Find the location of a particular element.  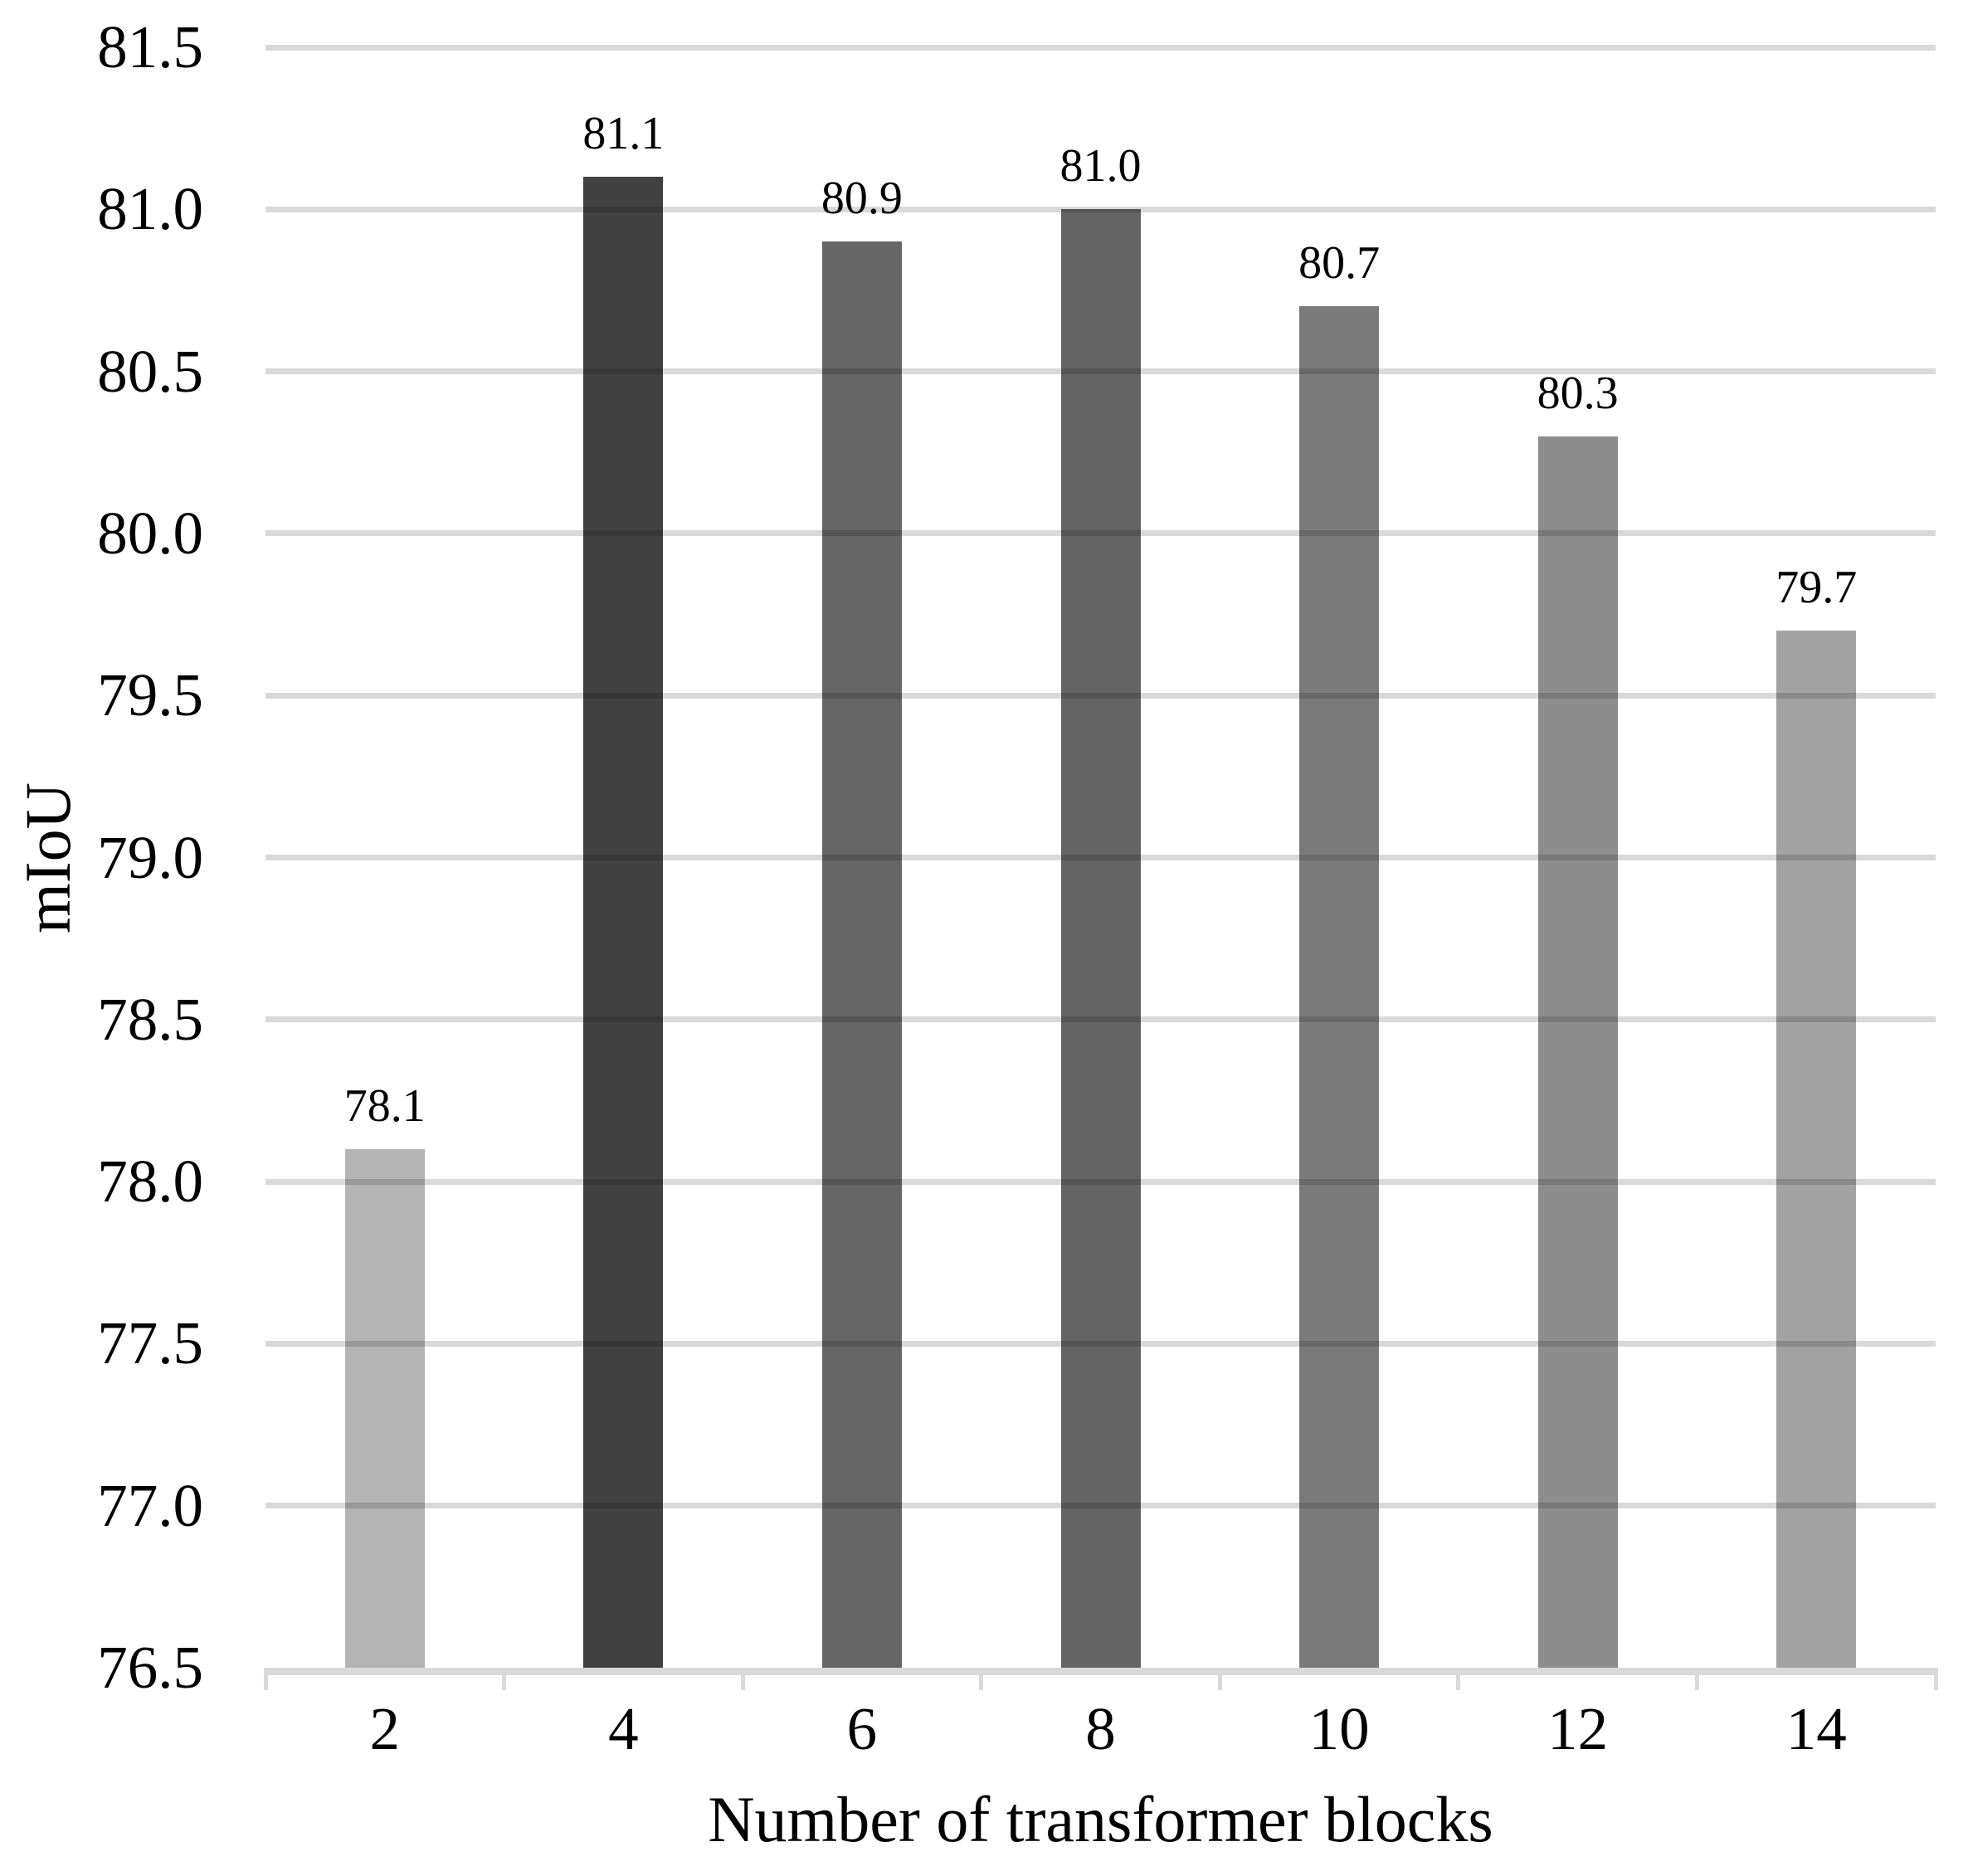

x-tick-label: 12 is located at coordinates (1578, 1729).